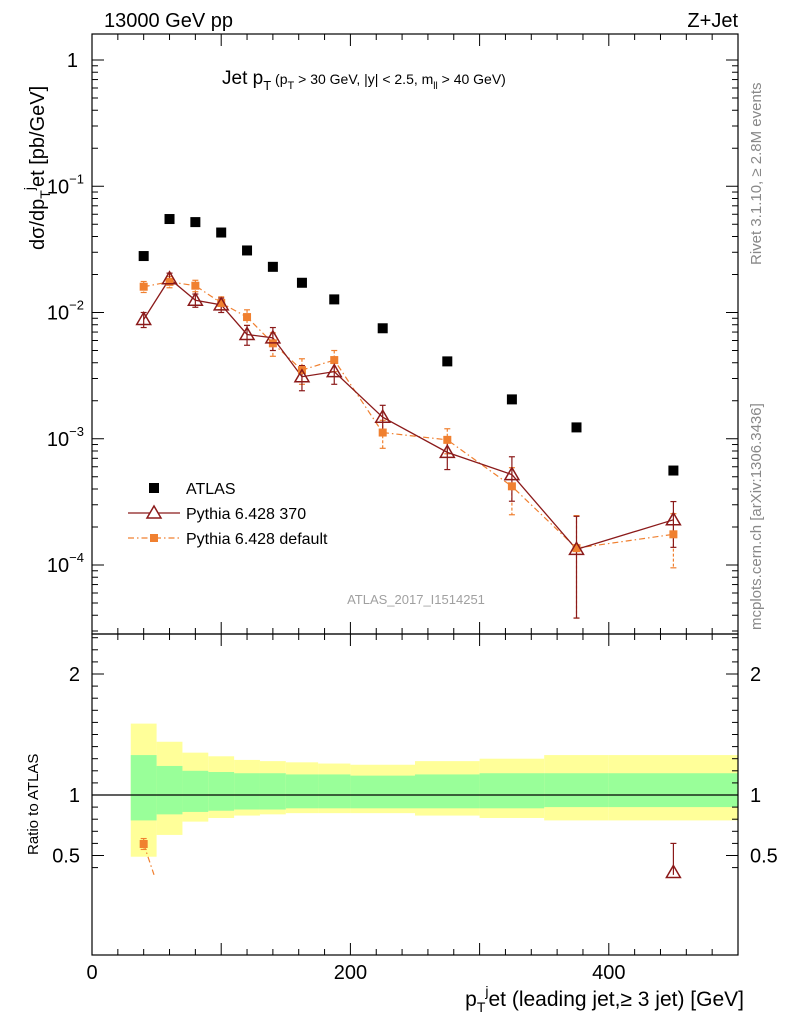 This screenshot has height=1024, width=786. I want to click on legend-label-atlas: ATLAS, so click(211, 489).